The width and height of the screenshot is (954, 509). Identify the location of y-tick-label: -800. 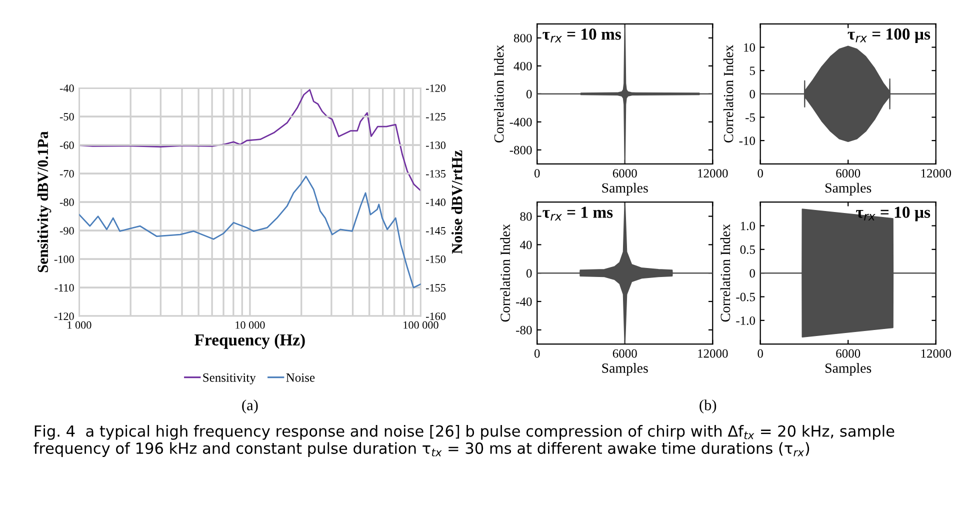
(521, 150).